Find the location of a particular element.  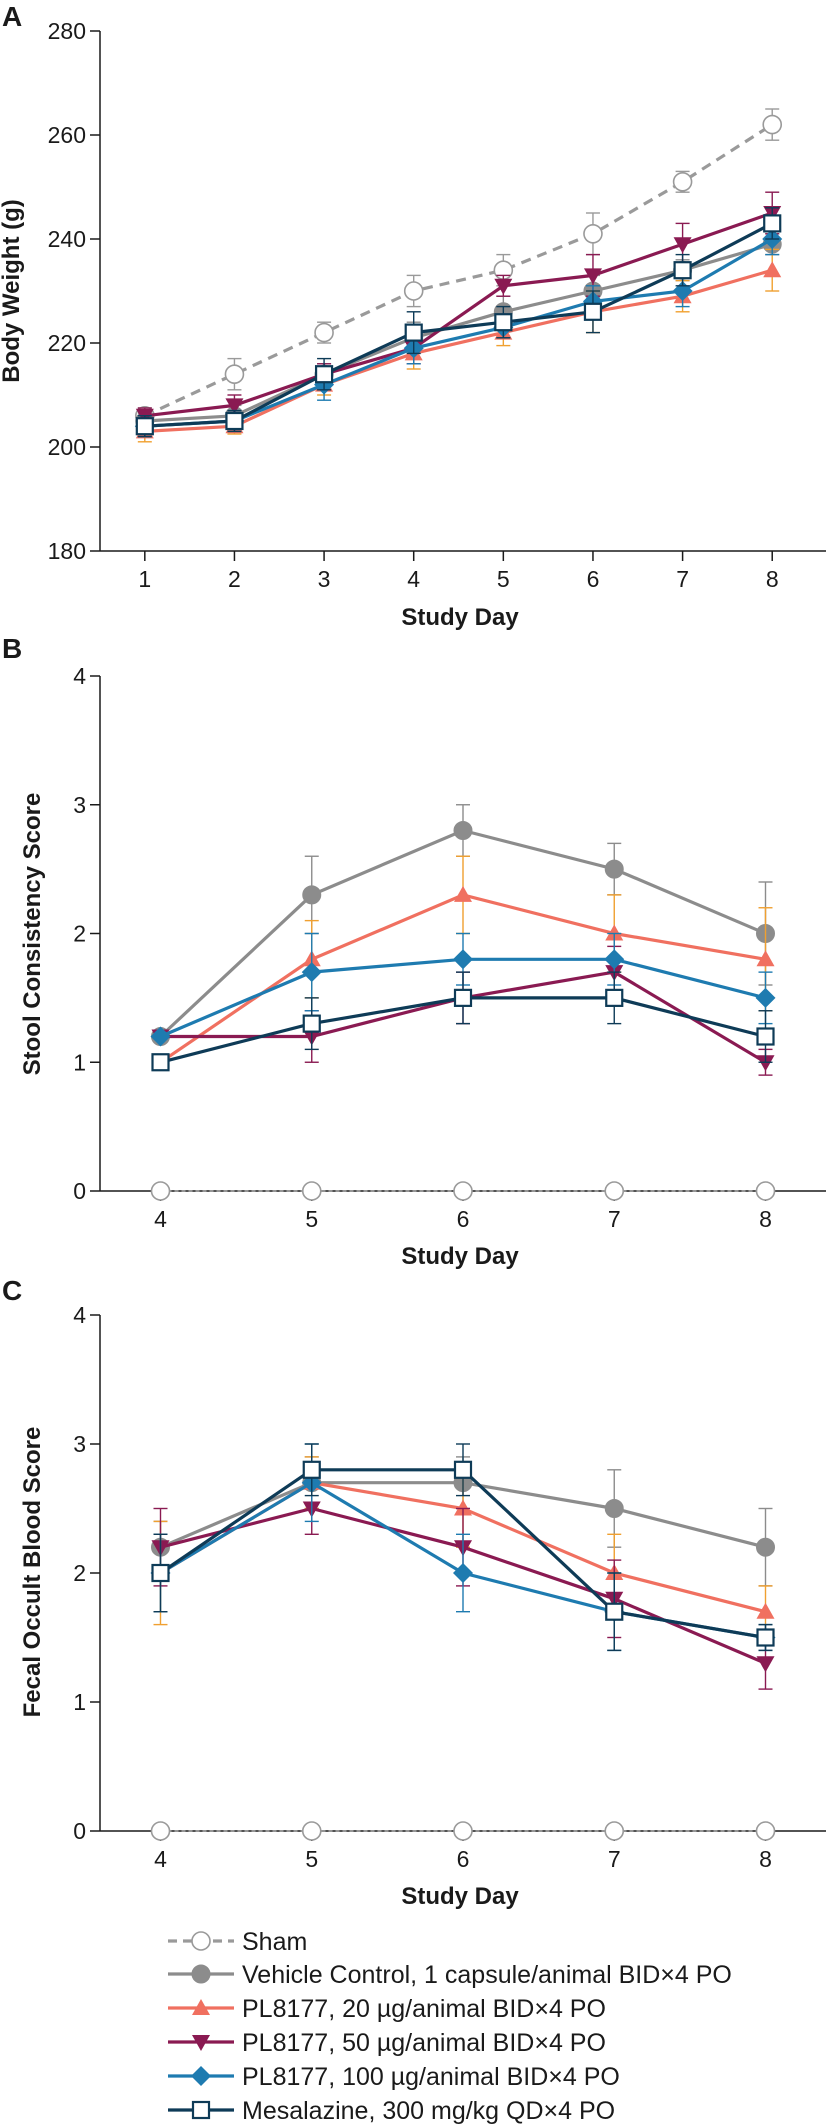

panel-a-line-pl50 is located at coordinates (458, 314).